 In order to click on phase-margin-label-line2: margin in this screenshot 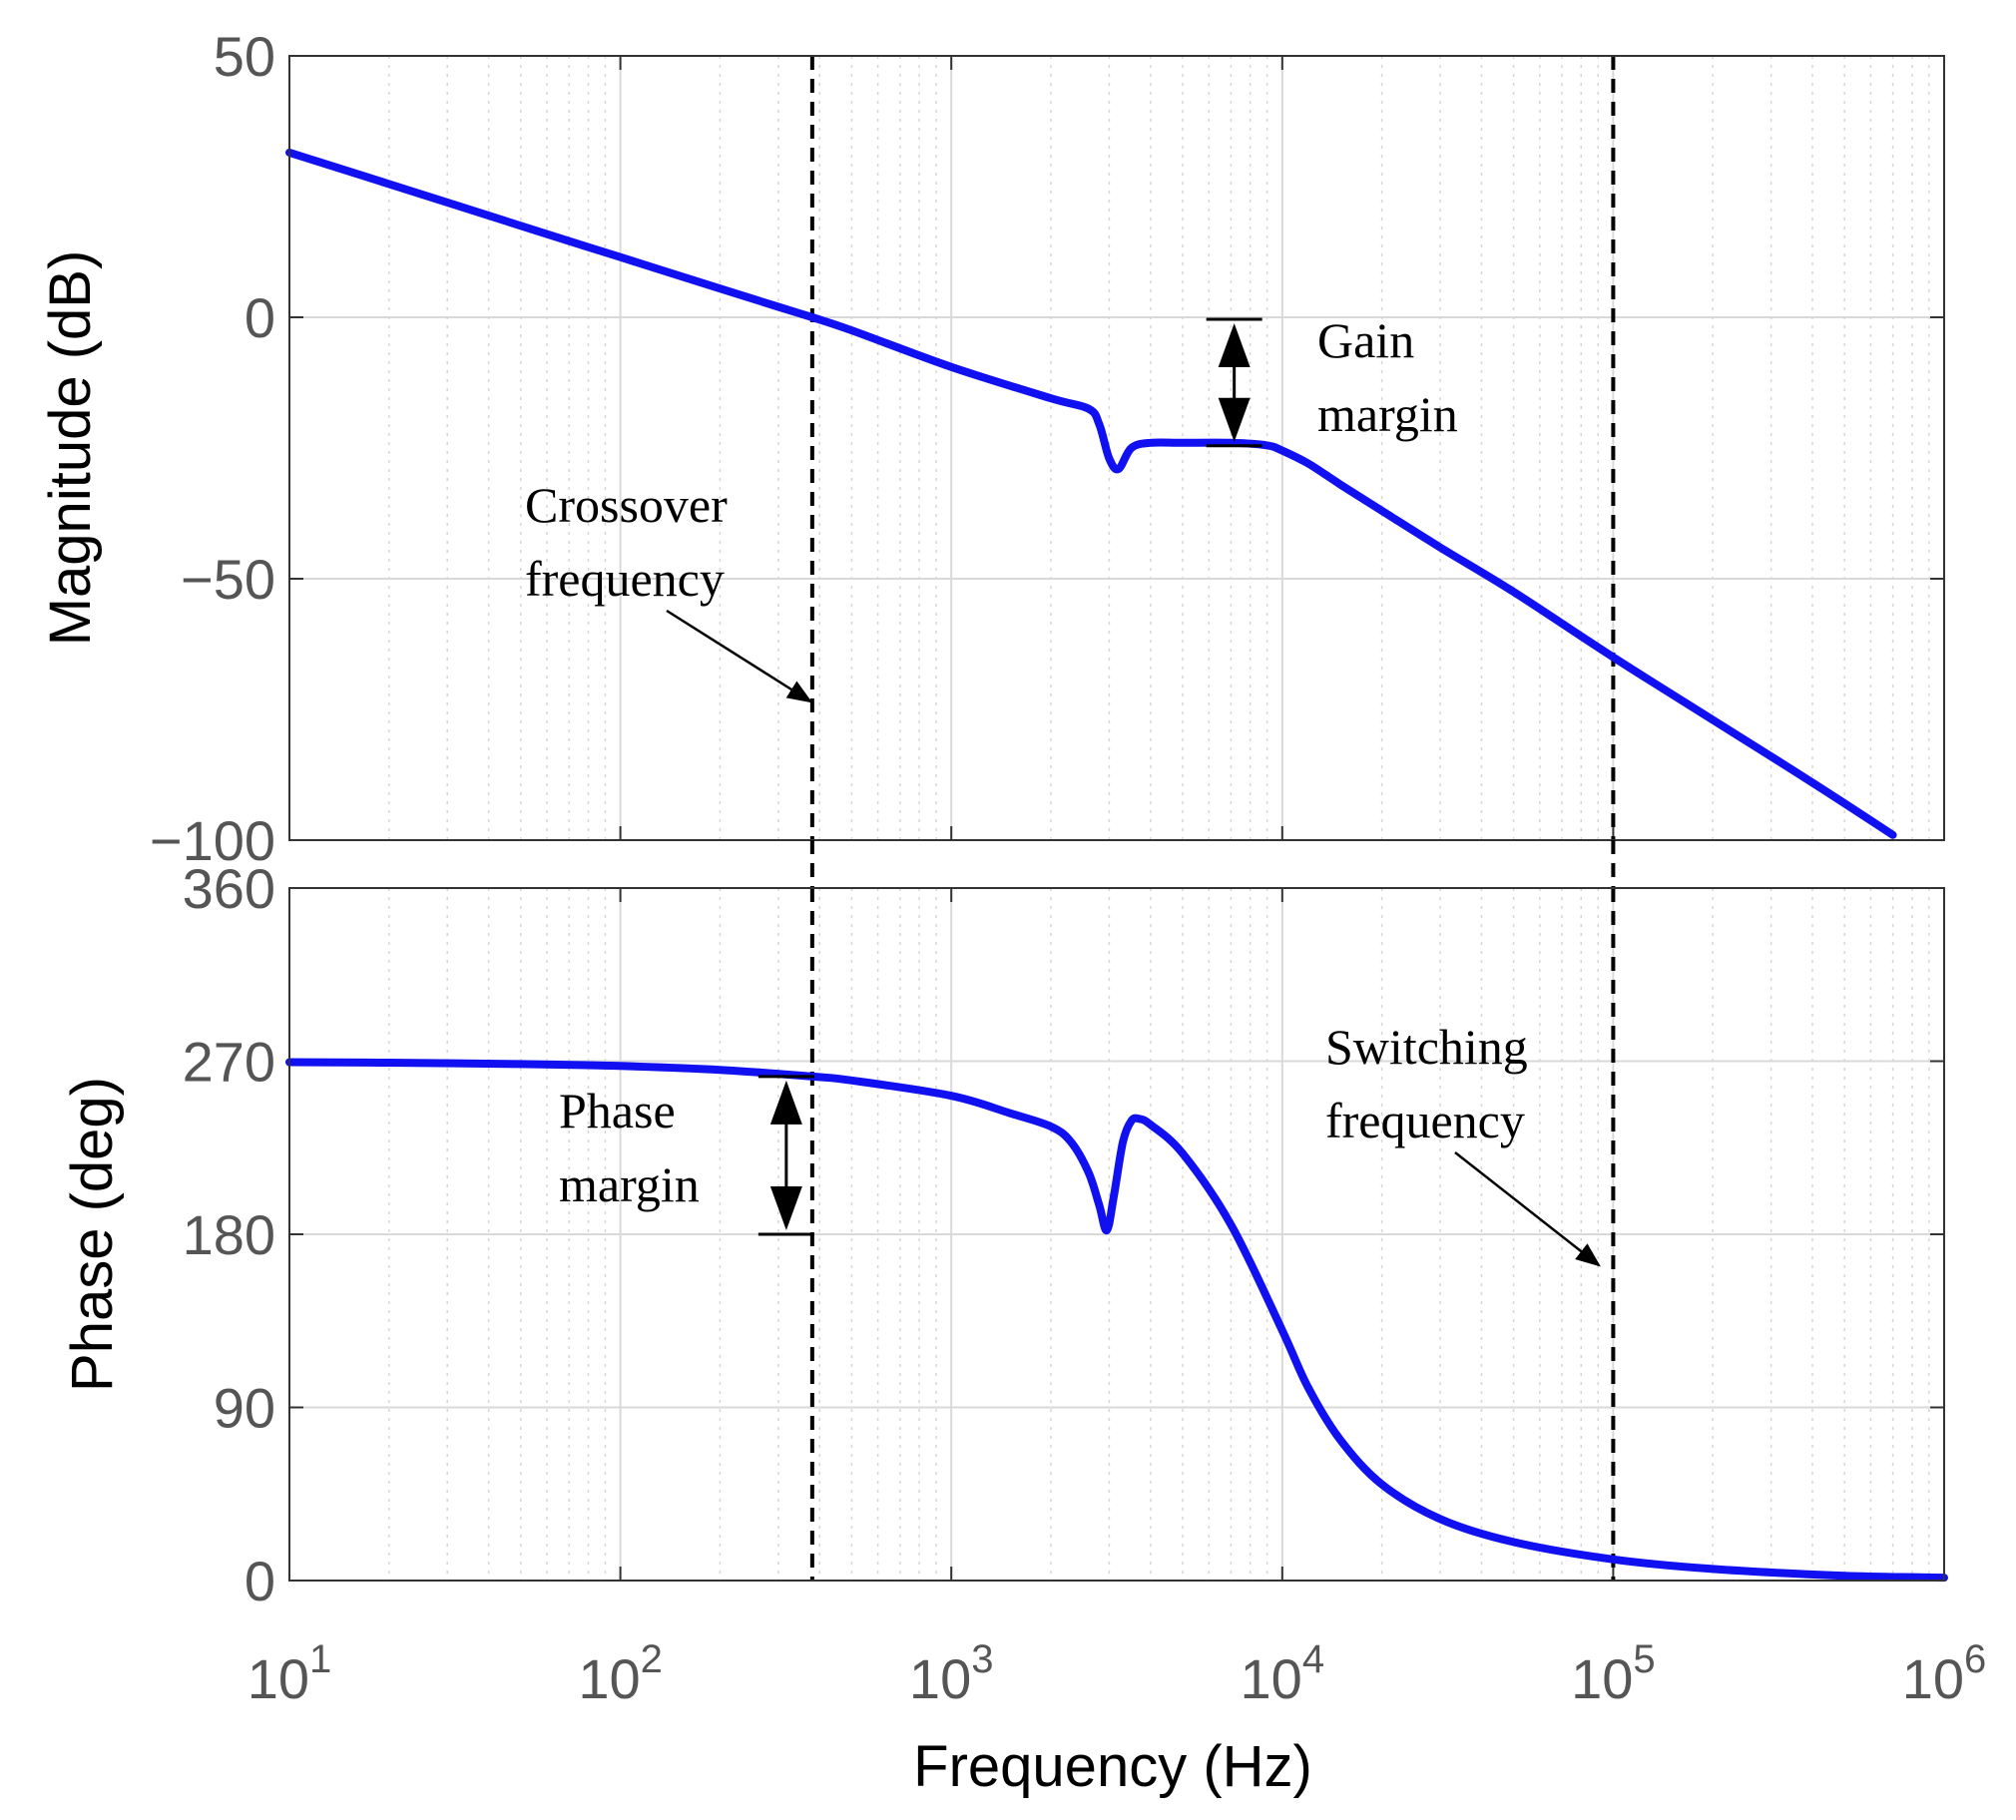, I will do `click(629, 1184)`.